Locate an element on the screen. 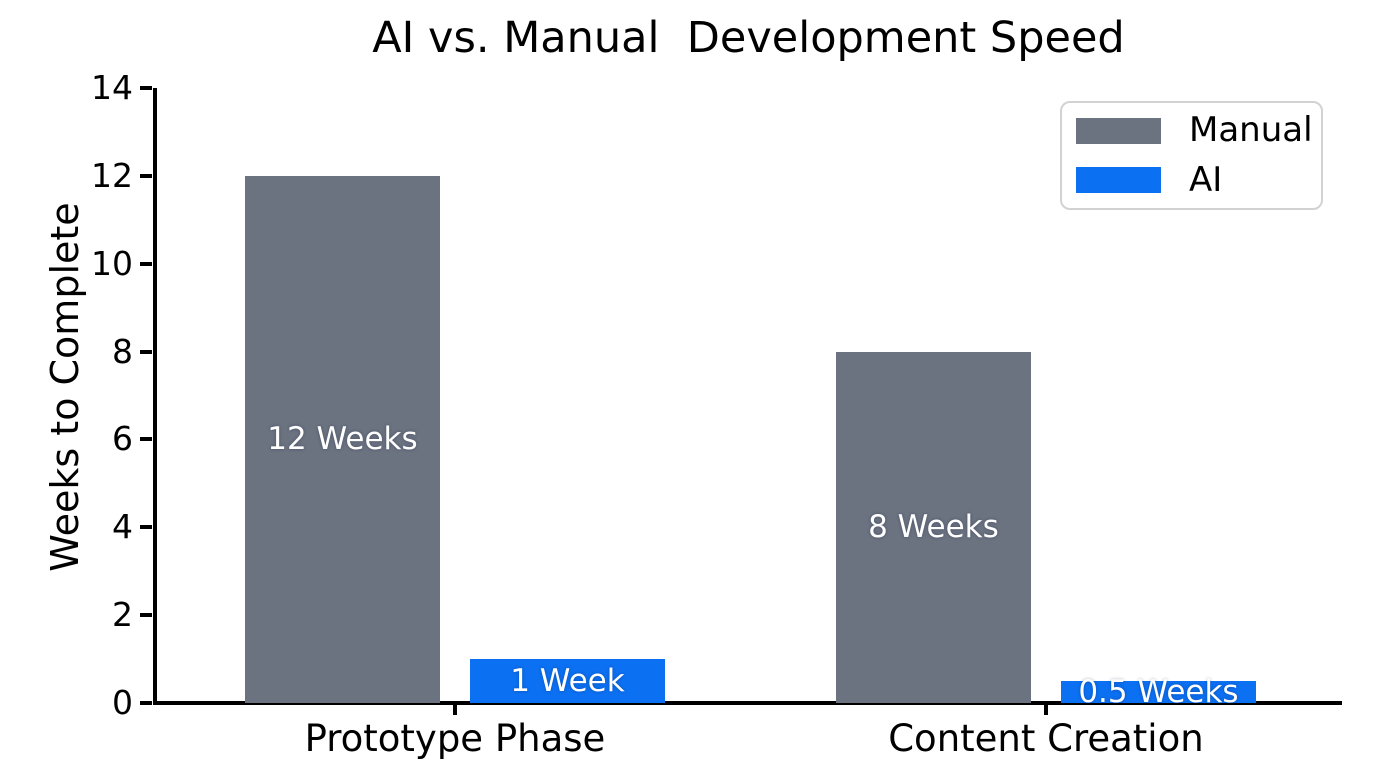 The width and height of the screenshot is (1376, 768). bar-ai-1: 0.5 Weeks is located at coordinates (1158, 691).